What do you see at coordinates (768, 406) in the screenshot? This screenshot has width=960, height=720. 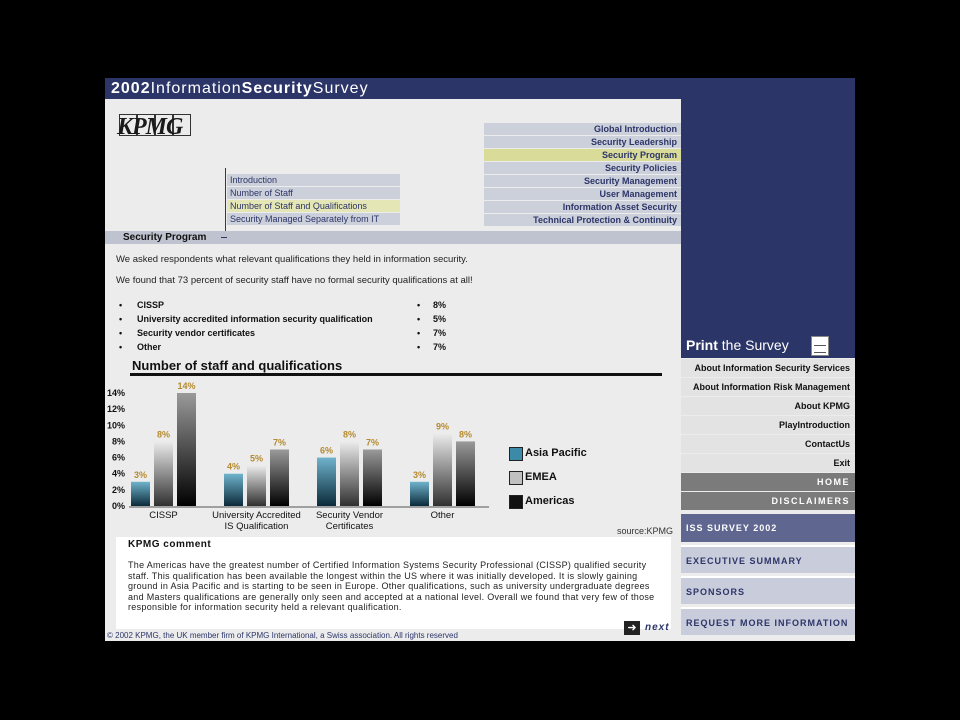 I see `right-menu-item-about-kpmg: About KPMG` at bounding box center [768, 406].